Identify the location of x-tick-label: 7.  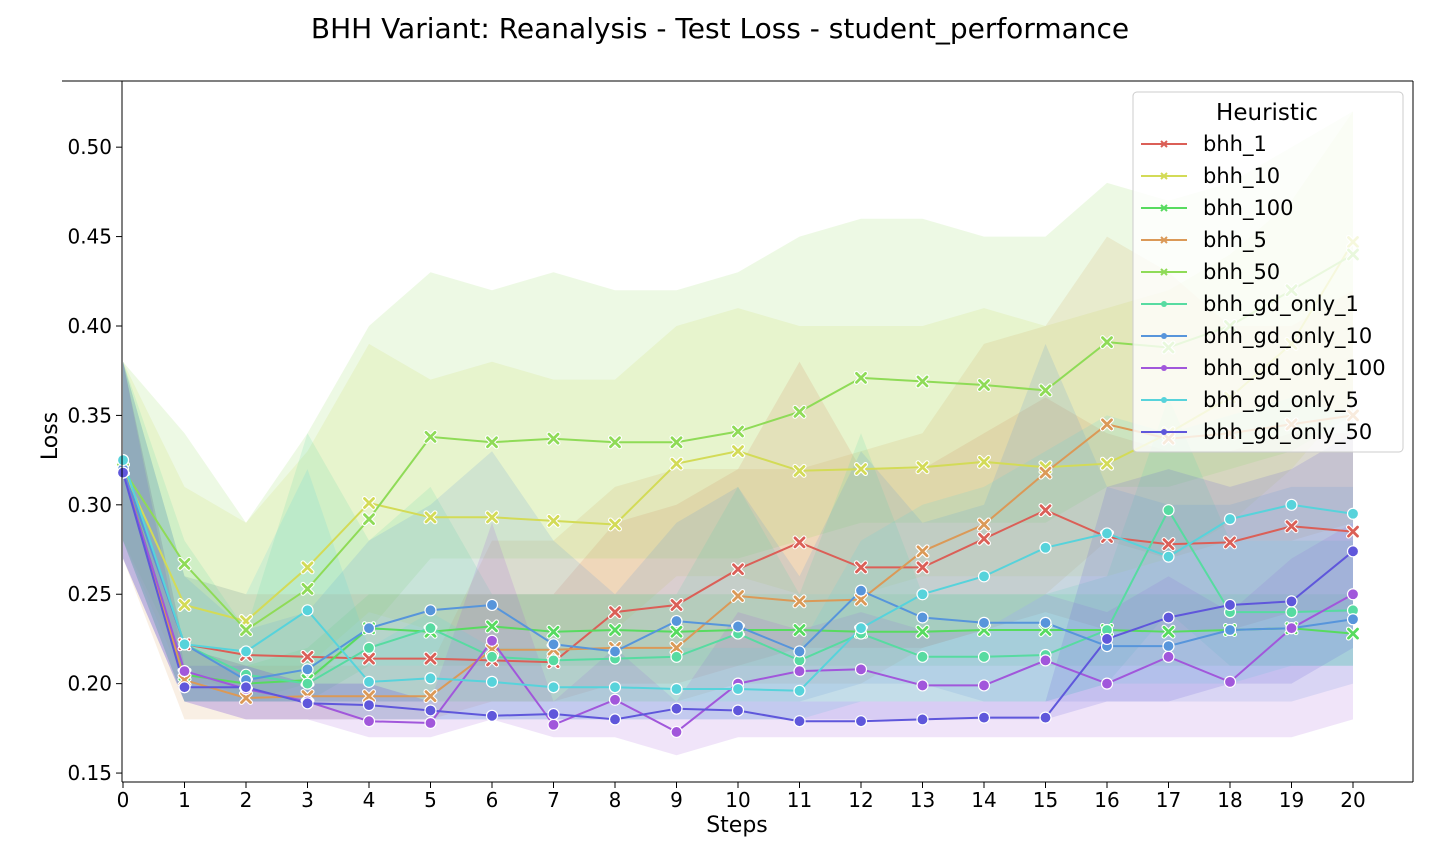
(553, 800).